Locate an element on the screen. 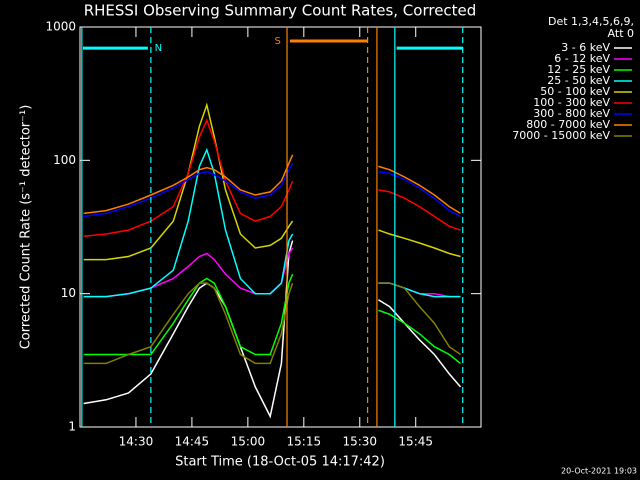 The height and width of the screenshot is (480, 640). legend-label: 50 - 100 keV is located at coordinates (575, 91).